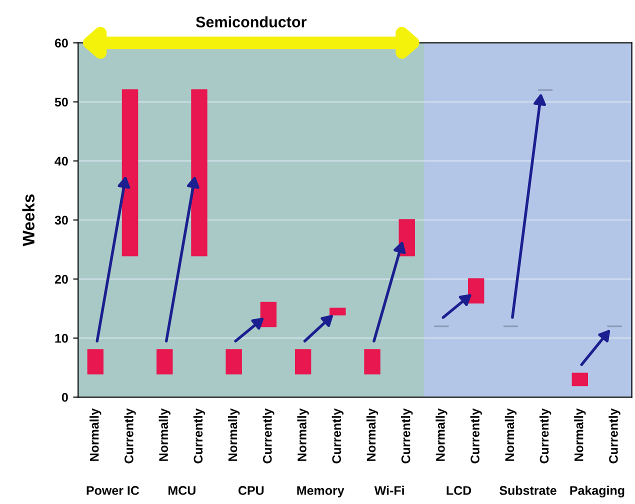  Describe the element at coordinates (61, 161) in the screenshot. I see `y-tick-label: 40` at that location.